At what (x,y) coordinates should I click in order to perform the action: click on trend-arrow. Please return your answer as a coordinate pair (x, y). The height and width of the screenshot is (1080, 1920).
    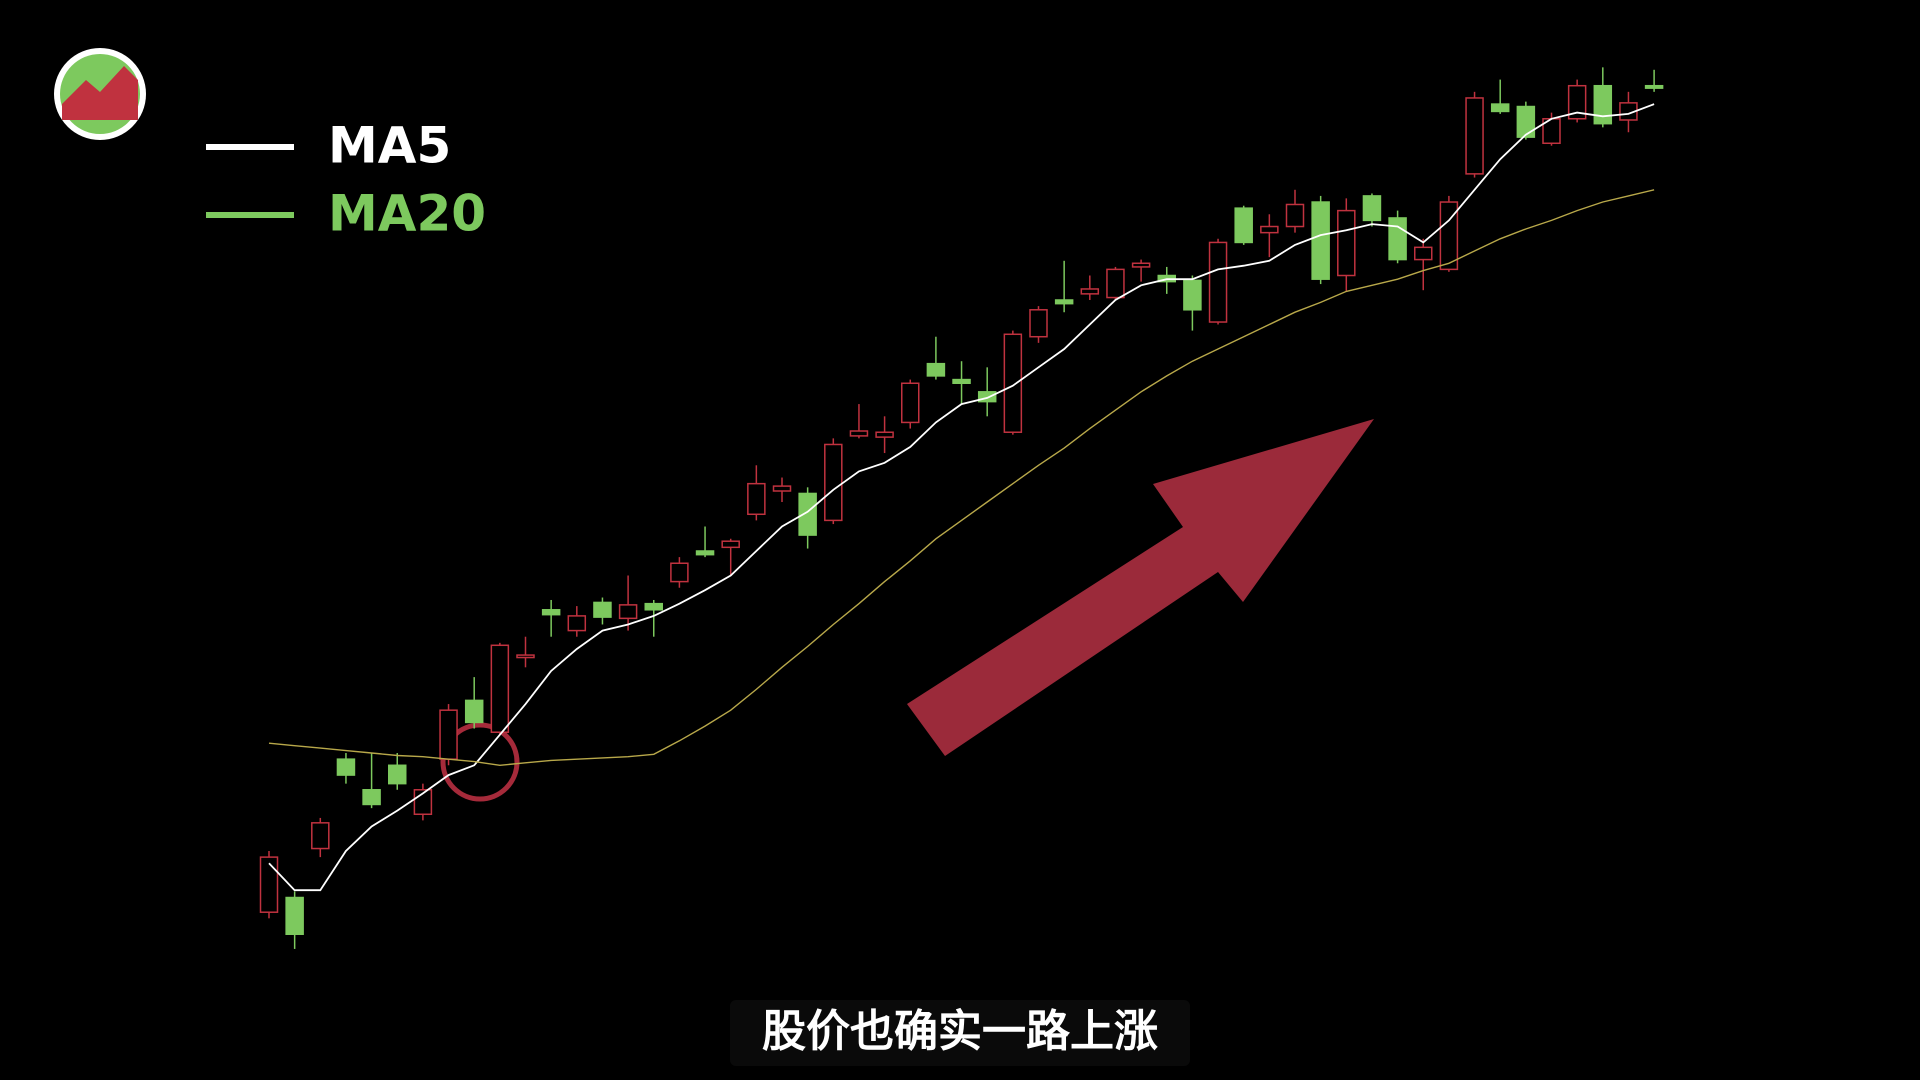
    Looking at the image, I should click on (1140, 587).